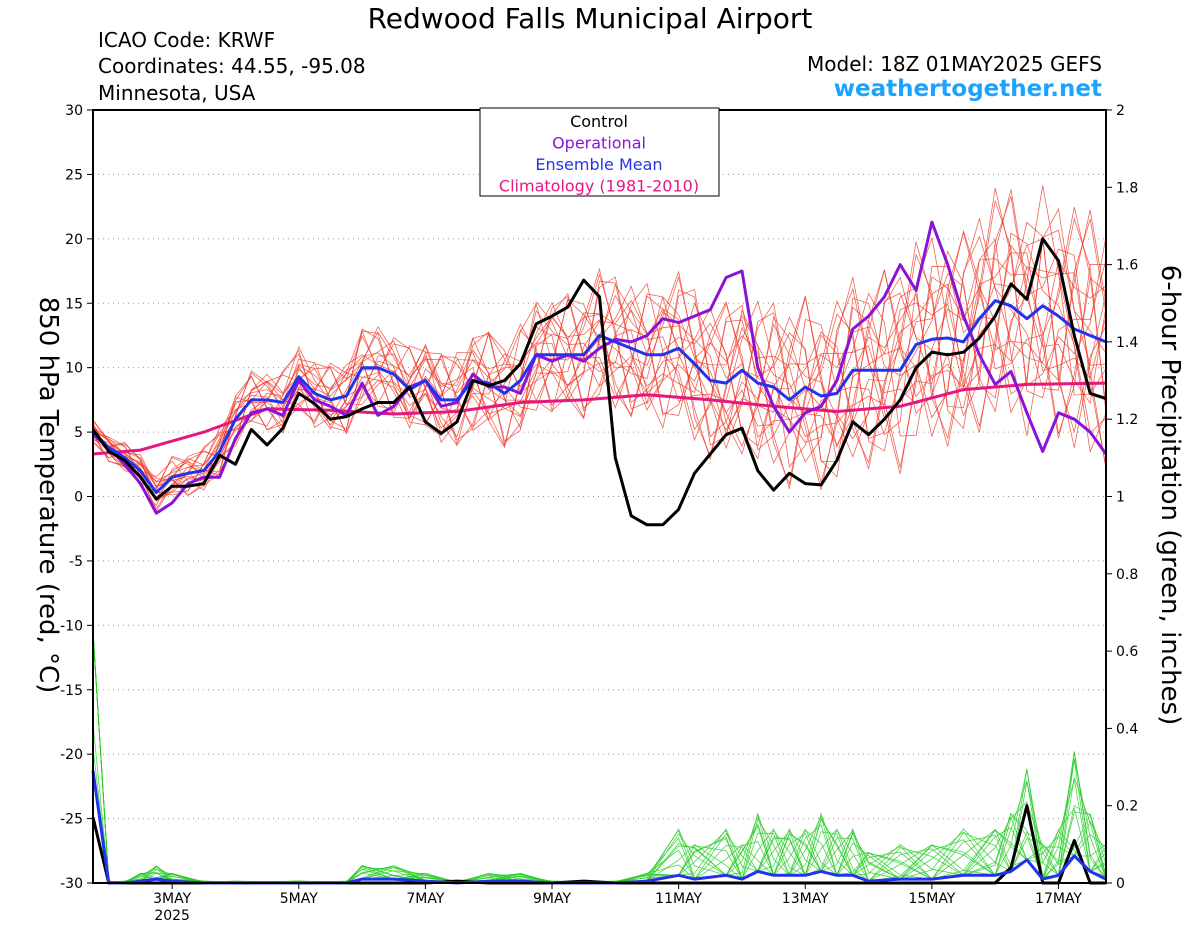 The height and width of the screenshot is (927, 1200). I want to click on right-axis-label: 6-hour Precipitation (green, inches), so click(1170, 495).